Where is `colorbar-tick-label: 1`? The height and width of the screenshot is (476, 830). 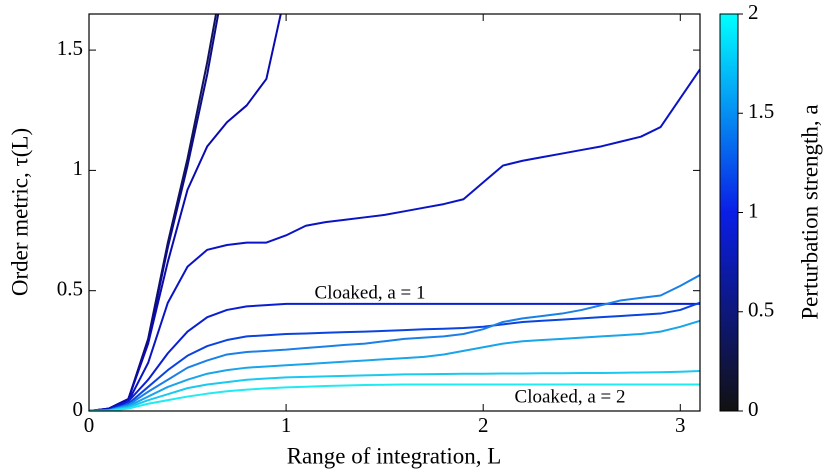 colorbar-tick-label: 1 is located at coordinates (753, 210).